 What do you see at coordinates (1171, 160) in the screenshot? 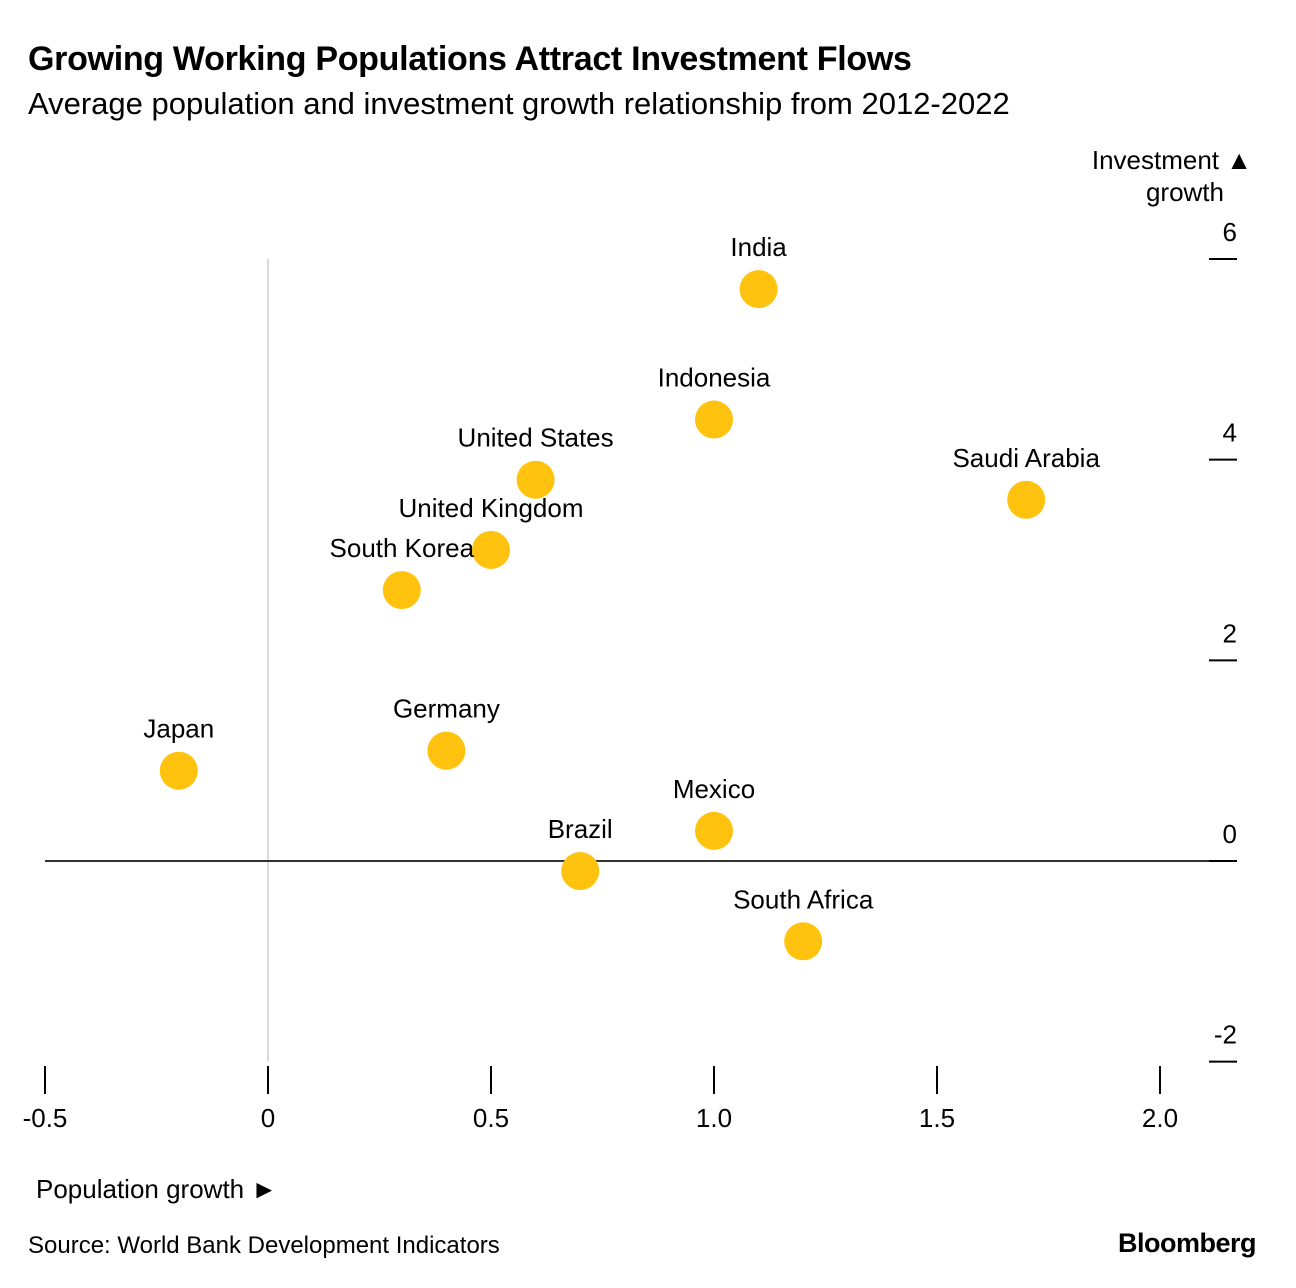
I see `y-axis-title-line1: Investment ▲` at bounding box center [1171, 160].